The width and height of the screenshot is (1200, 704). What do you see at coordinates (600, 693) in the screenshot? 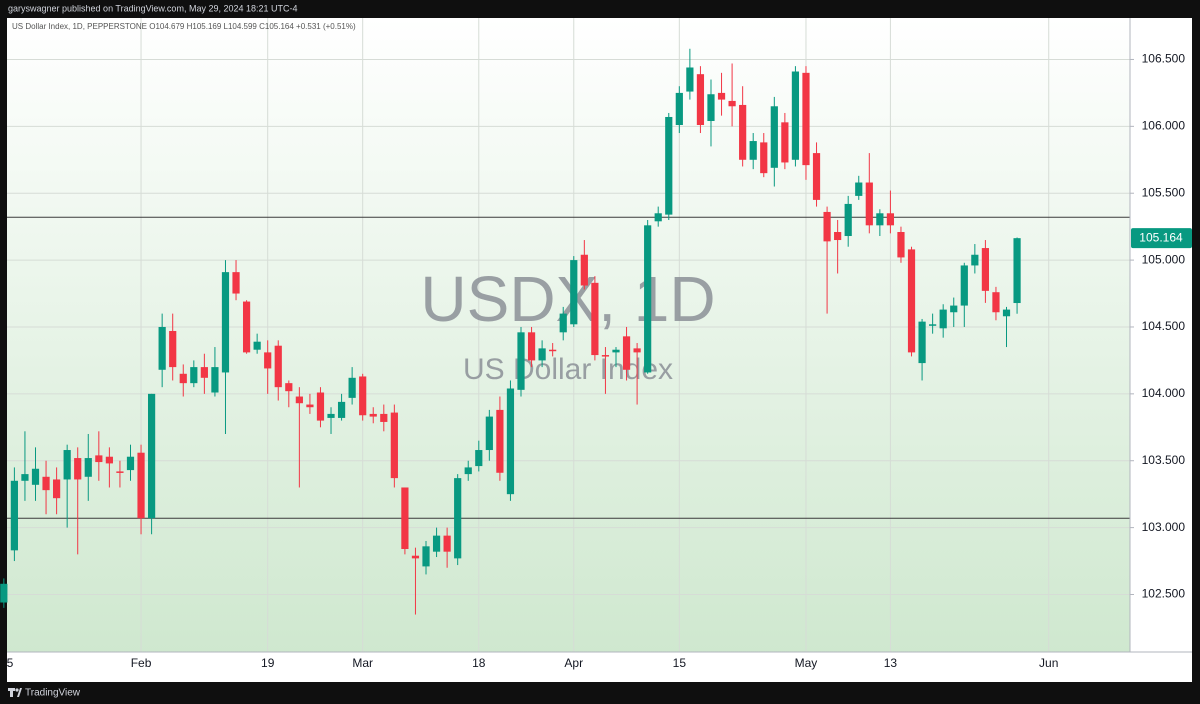
I see `bottom-bar` at bounding box center [600, 693].